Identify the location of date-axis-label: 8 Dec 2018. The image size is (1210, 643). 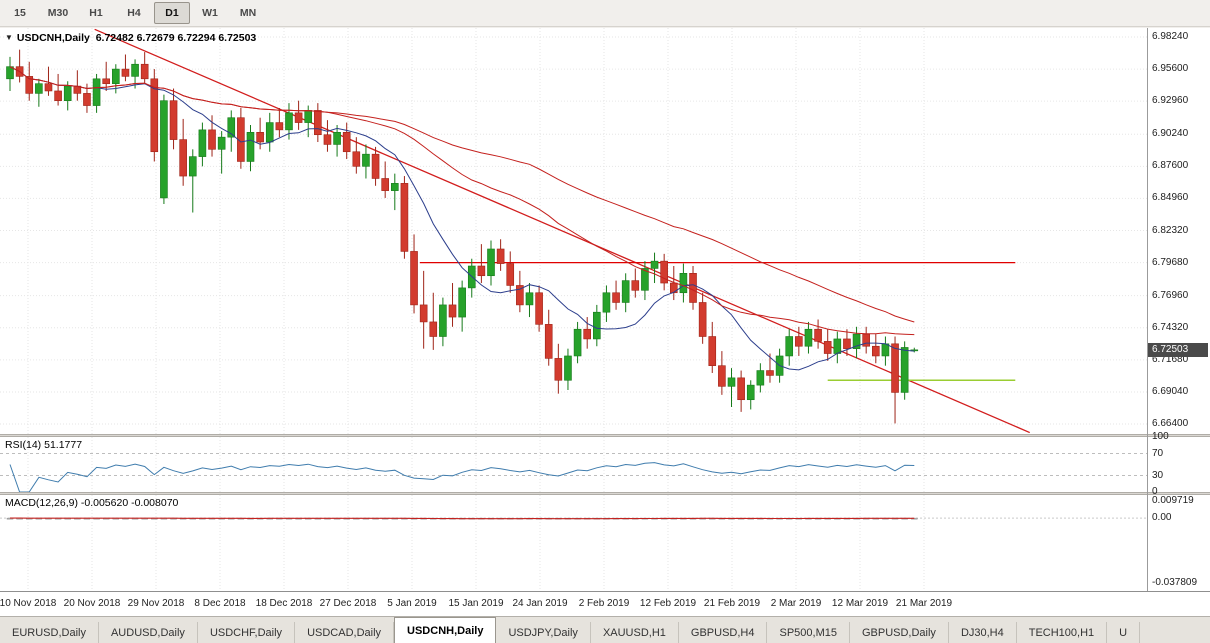
(220, 603).